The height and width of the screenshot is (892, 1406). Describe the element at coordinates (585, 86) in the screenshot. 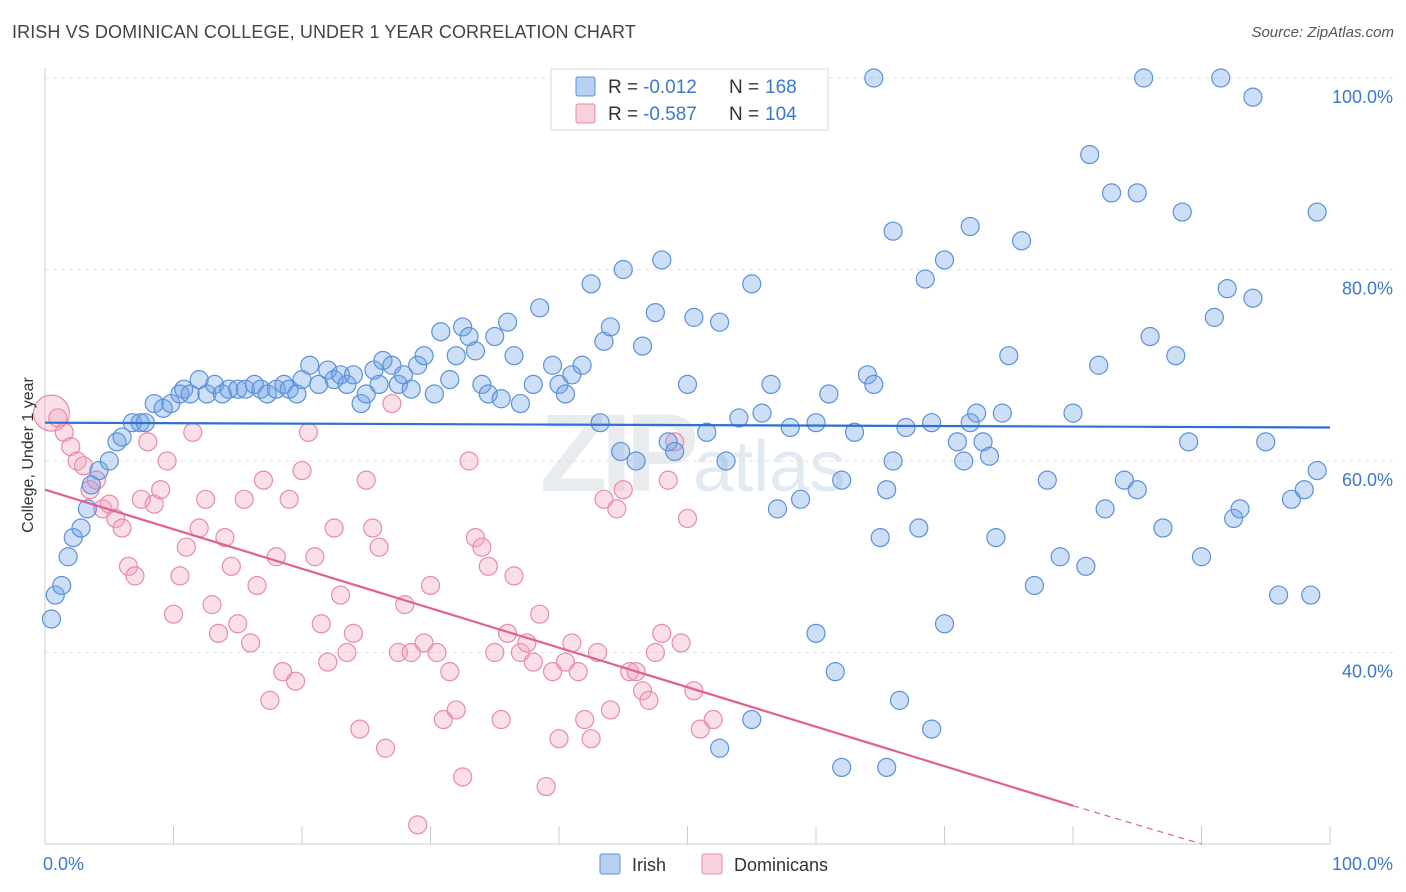

I see `legend-swatch-irish` at that location.